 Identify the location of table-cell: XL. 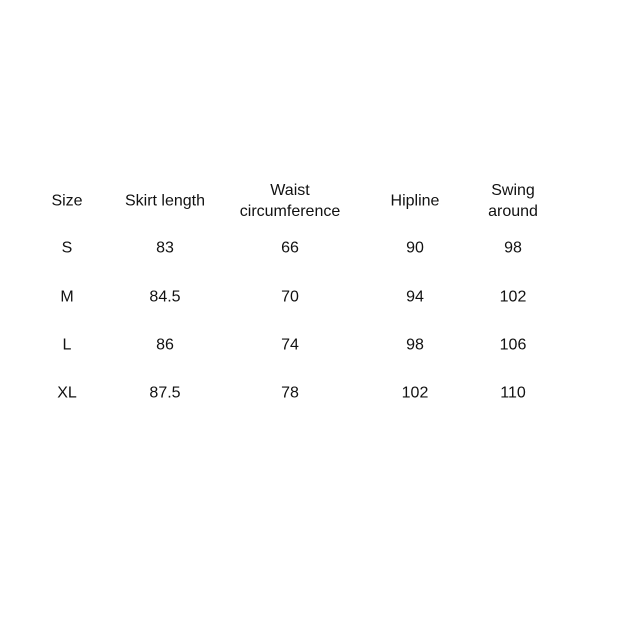
(67, 393).